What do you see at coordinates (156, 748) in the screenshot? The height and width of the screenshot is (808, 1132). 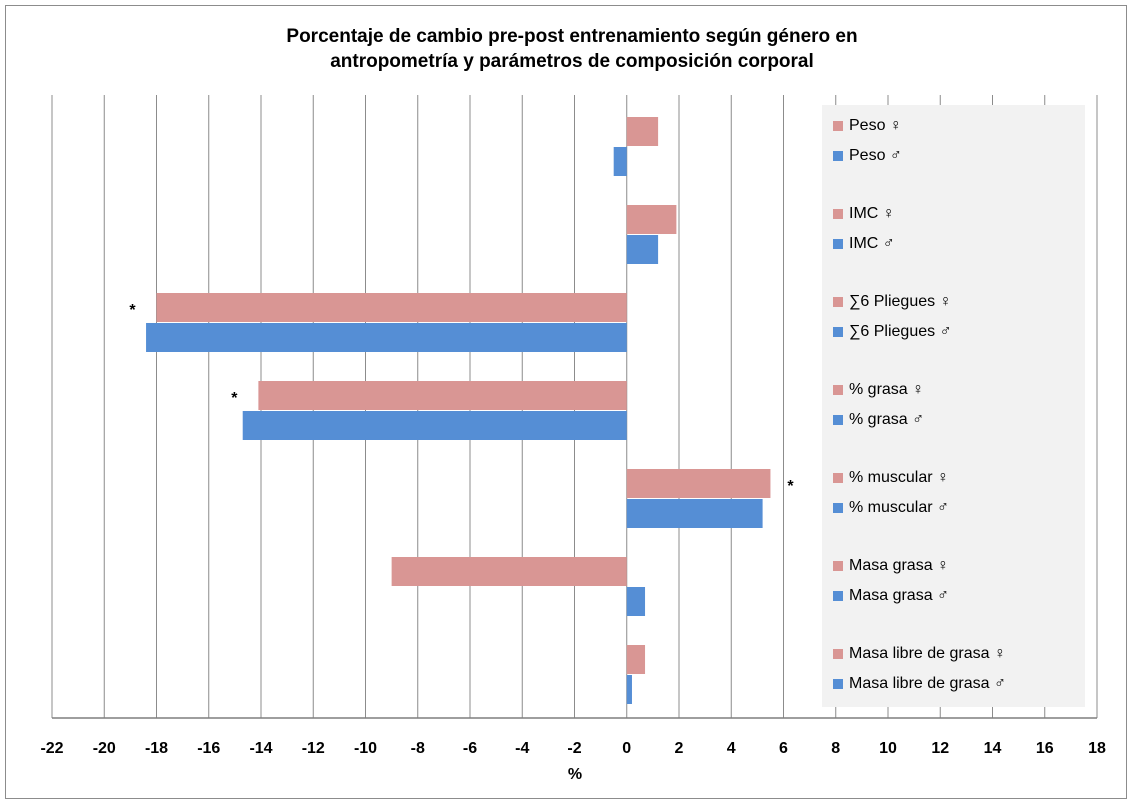 I see `x-tick-label: -18` at bounding box center [156, 748].